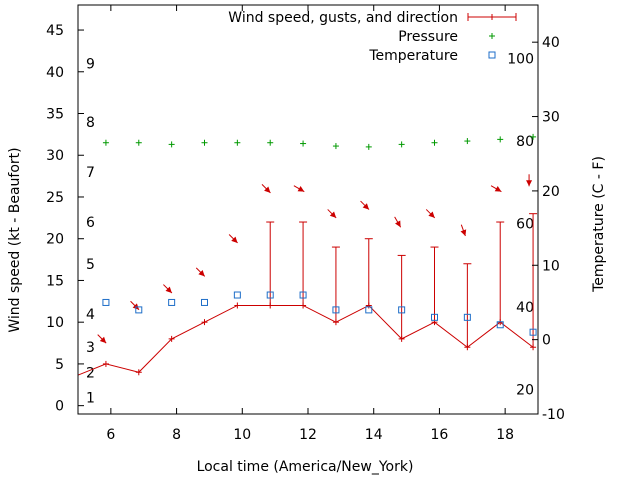 The width and height of the screenshot is (640, 480). What do you see at coordinates (374, 435) in the screenshot?
I see `x-tick-label: 14` at bounding box center [374, 435].